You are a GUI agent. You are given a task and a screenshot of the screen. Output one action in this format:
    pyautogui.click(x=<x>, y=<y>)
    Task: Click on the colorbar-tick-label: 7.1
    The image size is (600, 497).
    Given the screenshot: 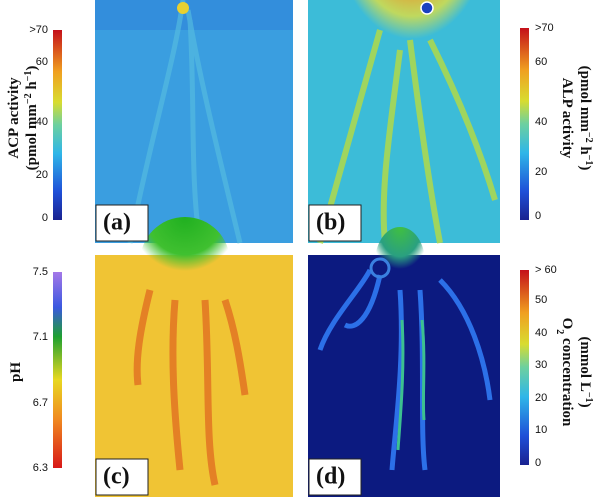 What is the action you would take?
    pyautogui.click(x=40, y=337)
    